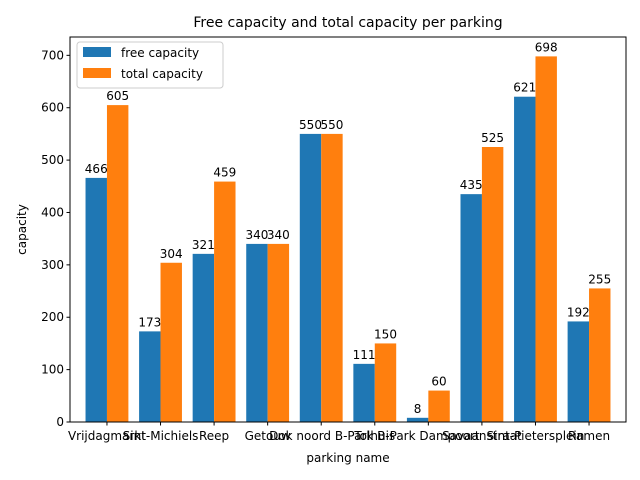  Describe the element at coordinates (332, 277) in the screenshot. I see `bar-total-capacity-dok-noord-b-park` at that location.